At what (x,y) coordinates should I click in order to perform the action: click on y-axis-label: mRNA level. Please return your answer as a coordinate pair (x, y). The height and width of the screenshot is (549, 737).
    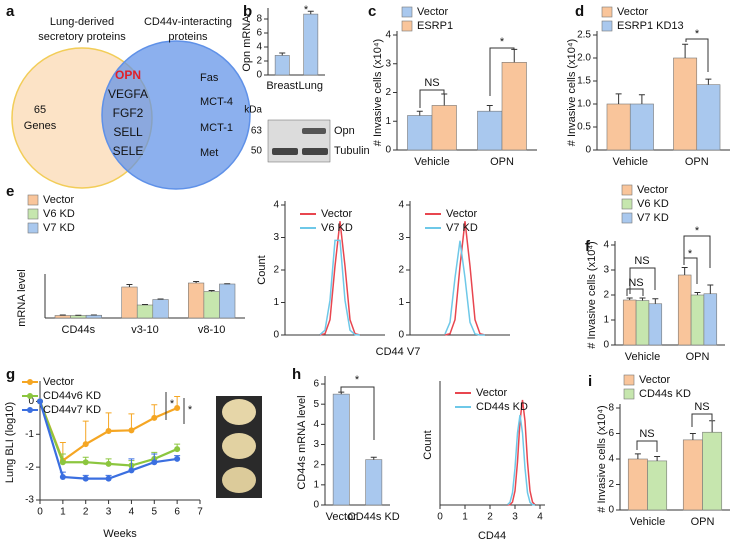
    Looking at the image, I should click on (22, 297).